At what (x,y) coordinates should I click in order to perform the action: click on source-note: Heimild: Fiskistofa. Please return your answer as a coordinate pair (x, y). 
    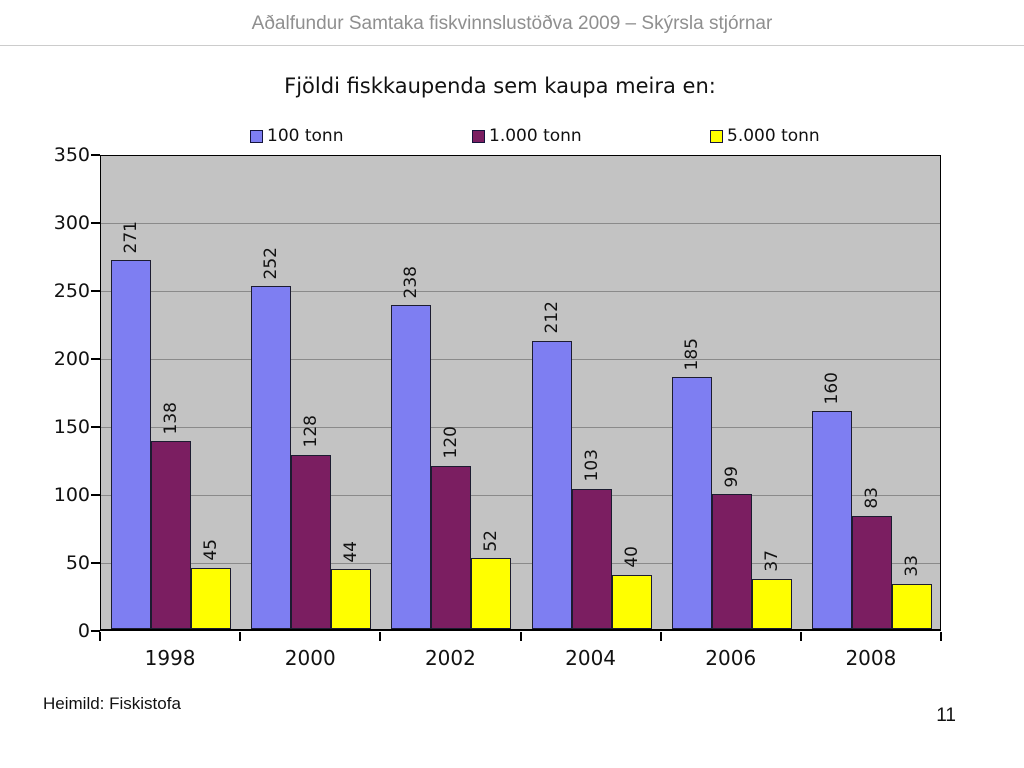
    Looking at the image, I should click on (112, 703).